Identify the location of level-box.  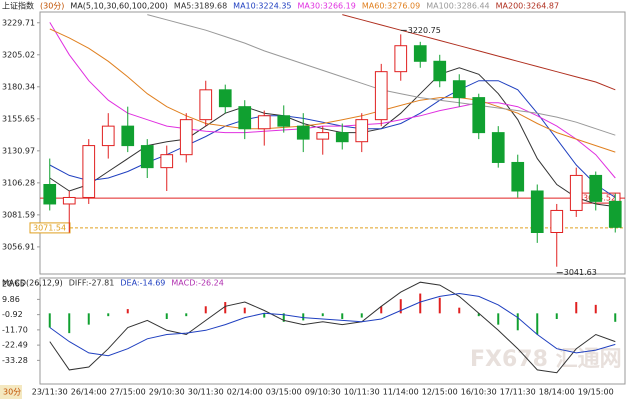
(50, 228).